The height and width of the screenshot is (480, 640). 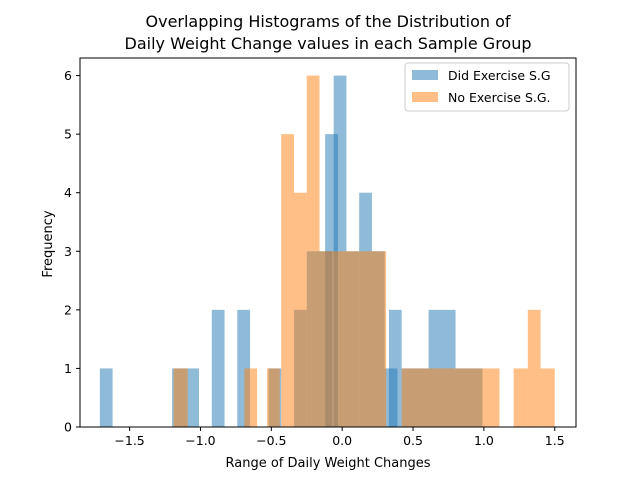 I want to click on y-tick-label: 1, so click(x=68, y=368).